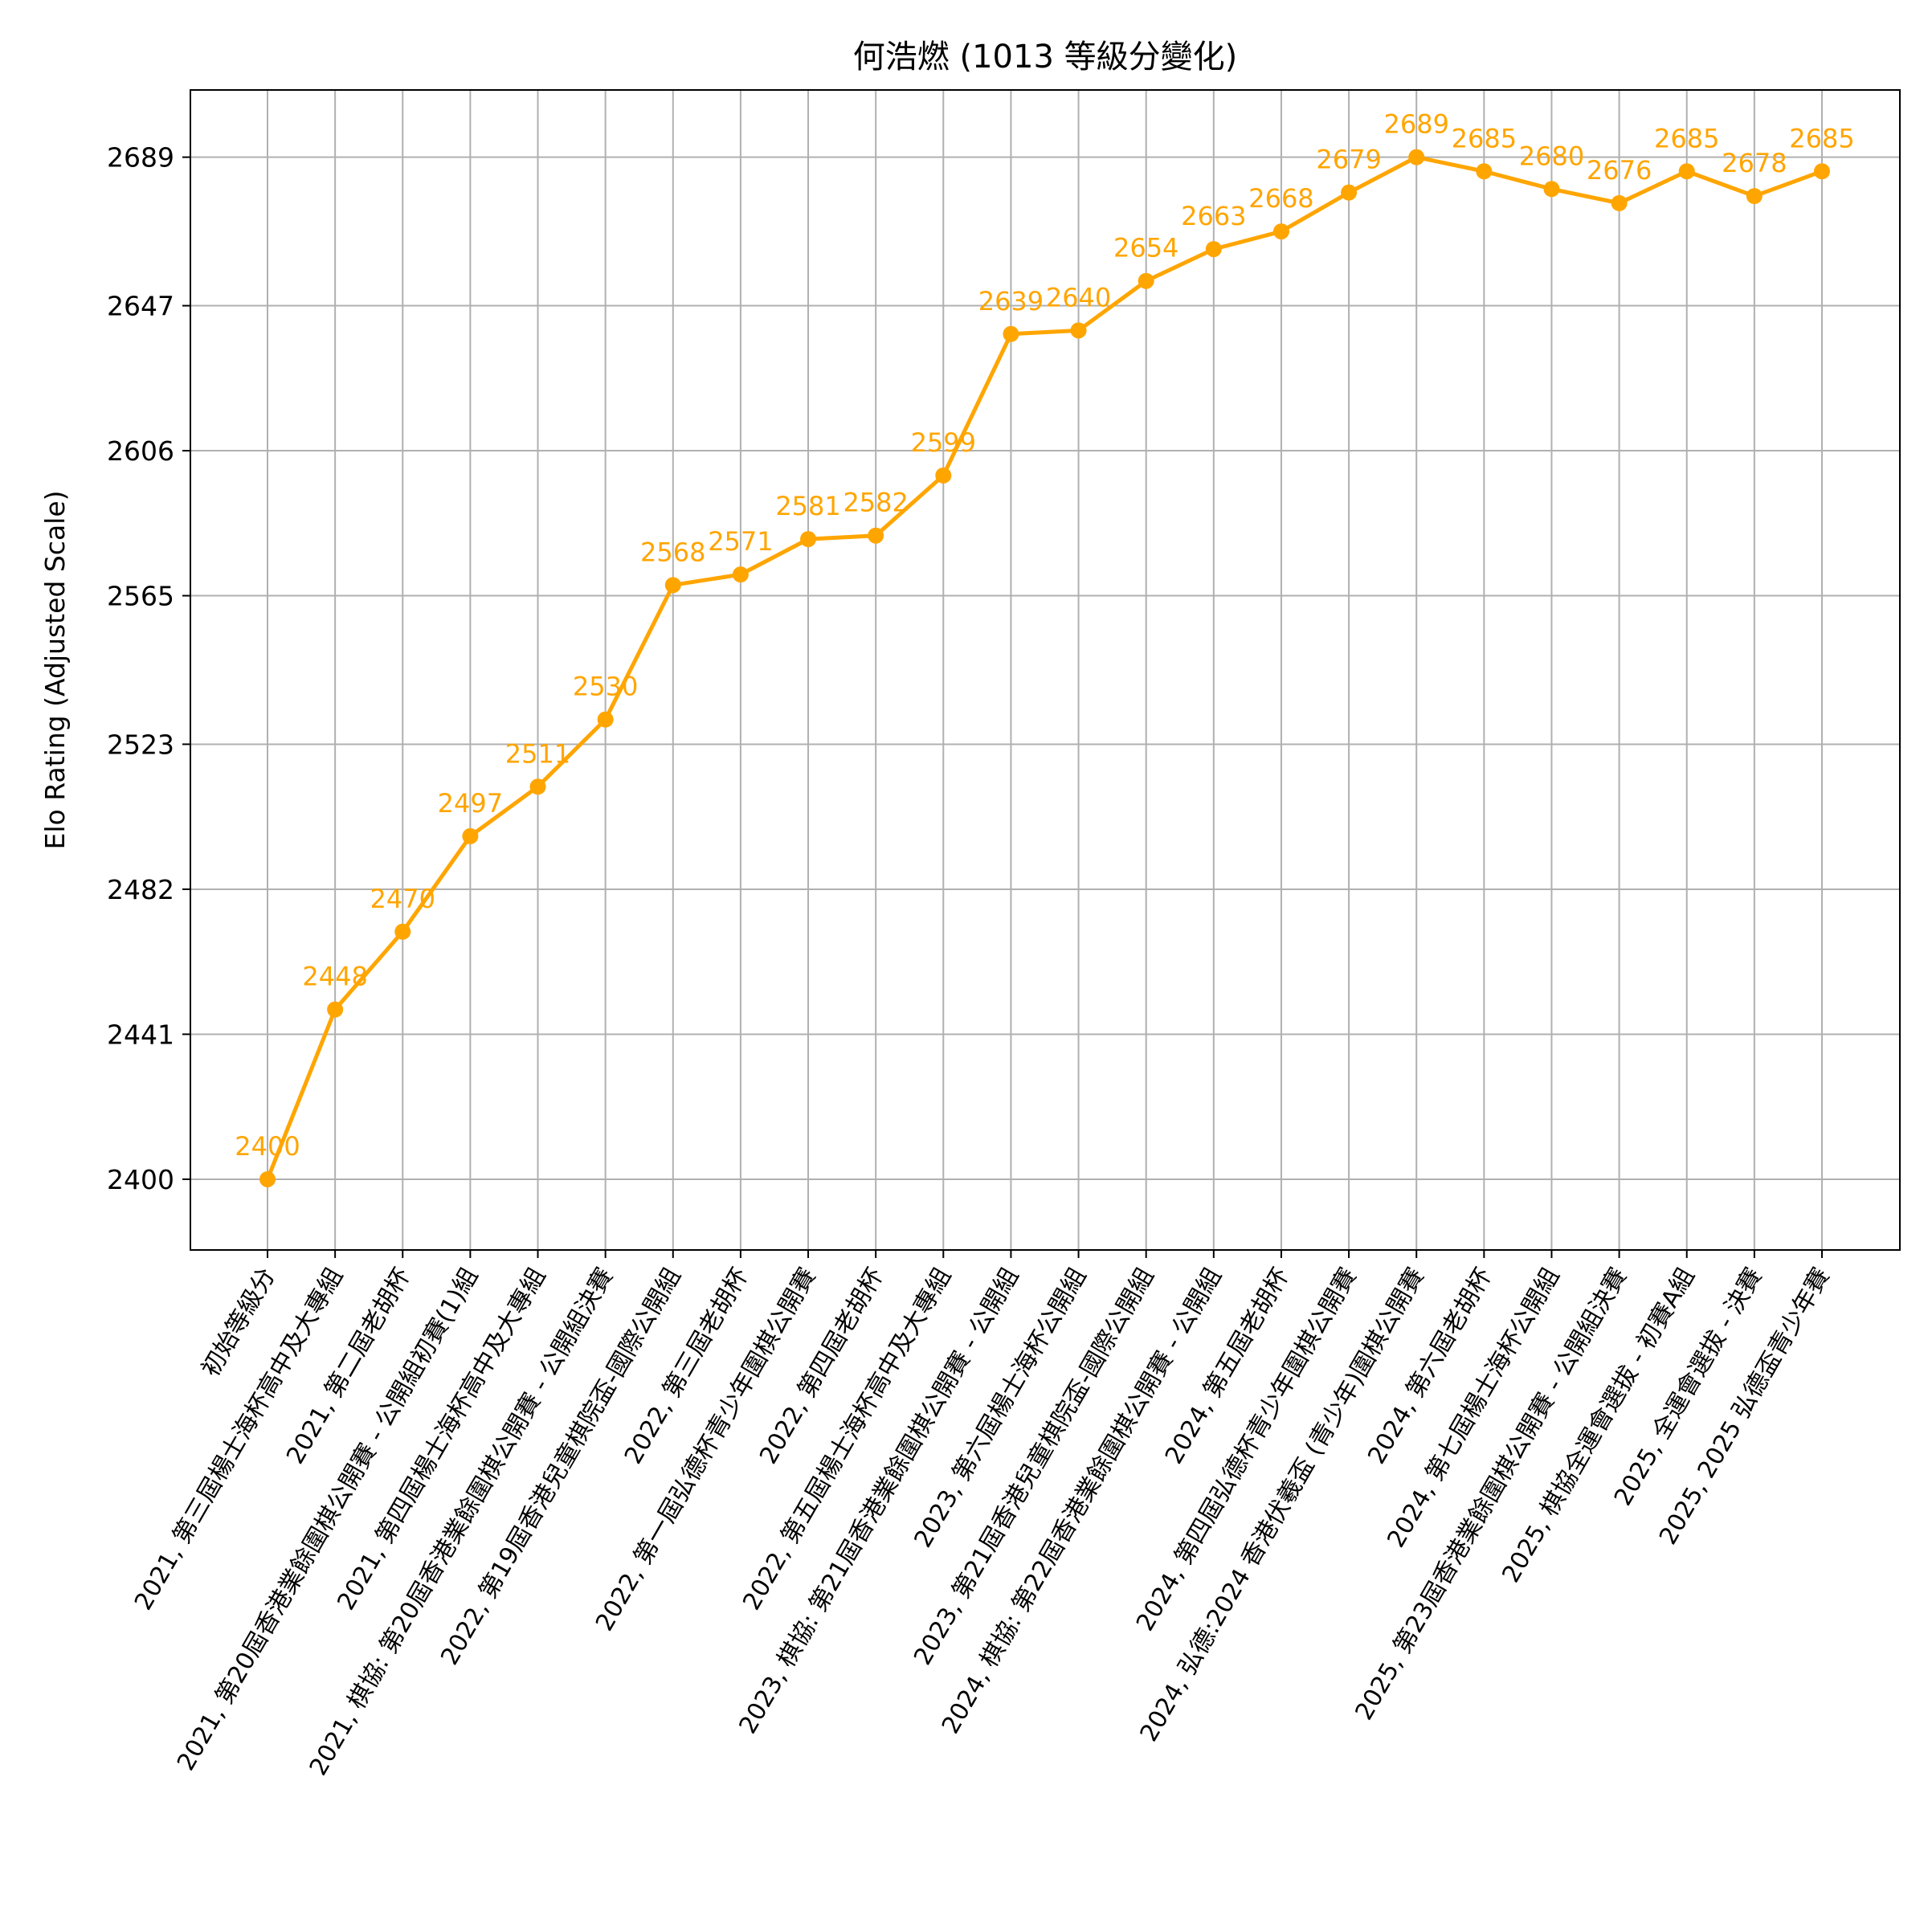 Image resolution: width=1928 pixels, height=1932 pixels. What do you see at coordinates (605, 687) in the screenshot?
I see `data-label: 2530` at bounding box center [605, 687].